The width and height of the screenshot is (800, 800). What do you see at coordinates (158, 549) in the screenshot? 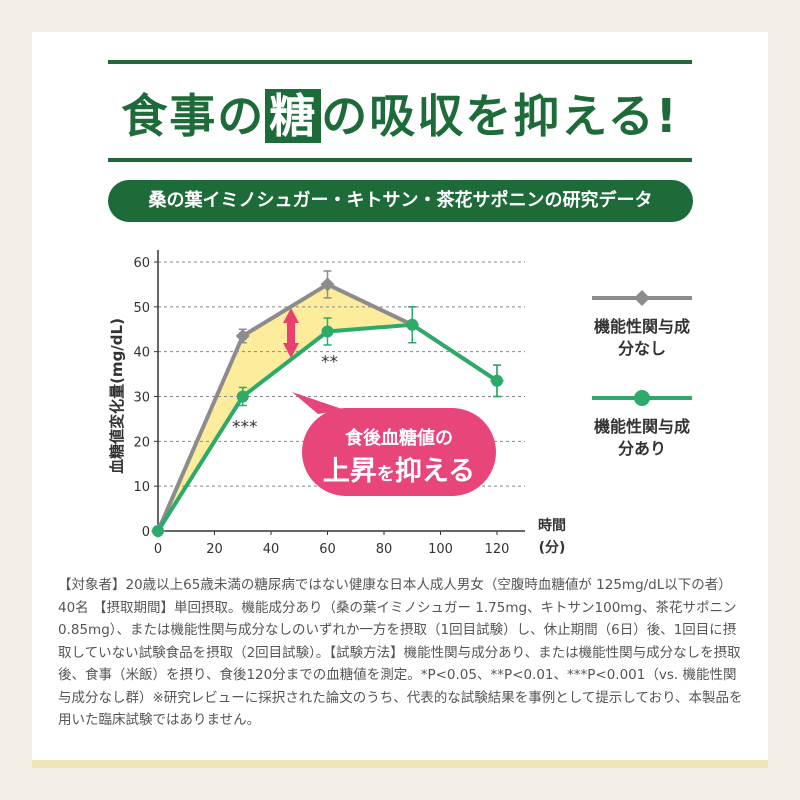
I see `x-tick-label: 0` at bounding box center [158, 549].